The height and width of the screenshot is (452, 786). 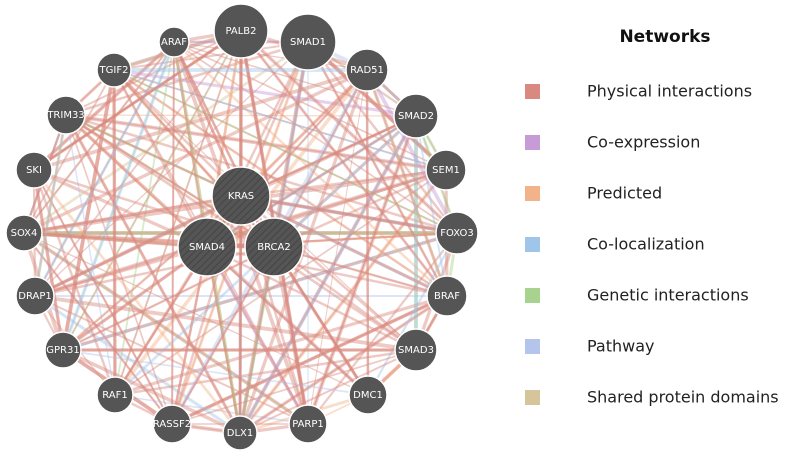 What do you see at coordinates (664, 37) in the screenshot?
I see `legend-title: Networks` at bounding box center [664, 37].